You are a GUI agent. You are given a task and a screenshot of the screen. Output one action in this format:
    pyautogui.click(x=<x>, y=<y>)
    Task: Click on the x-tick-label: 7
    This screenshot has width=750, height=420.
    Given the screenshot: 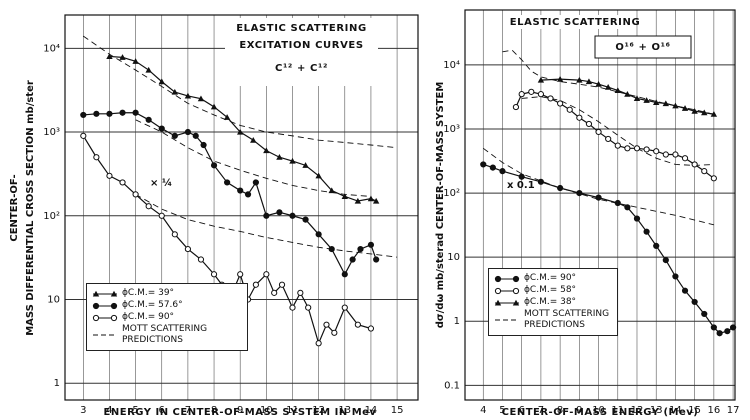 What is the action you would take?
    pyautogui.click(x=541, y=410)
    